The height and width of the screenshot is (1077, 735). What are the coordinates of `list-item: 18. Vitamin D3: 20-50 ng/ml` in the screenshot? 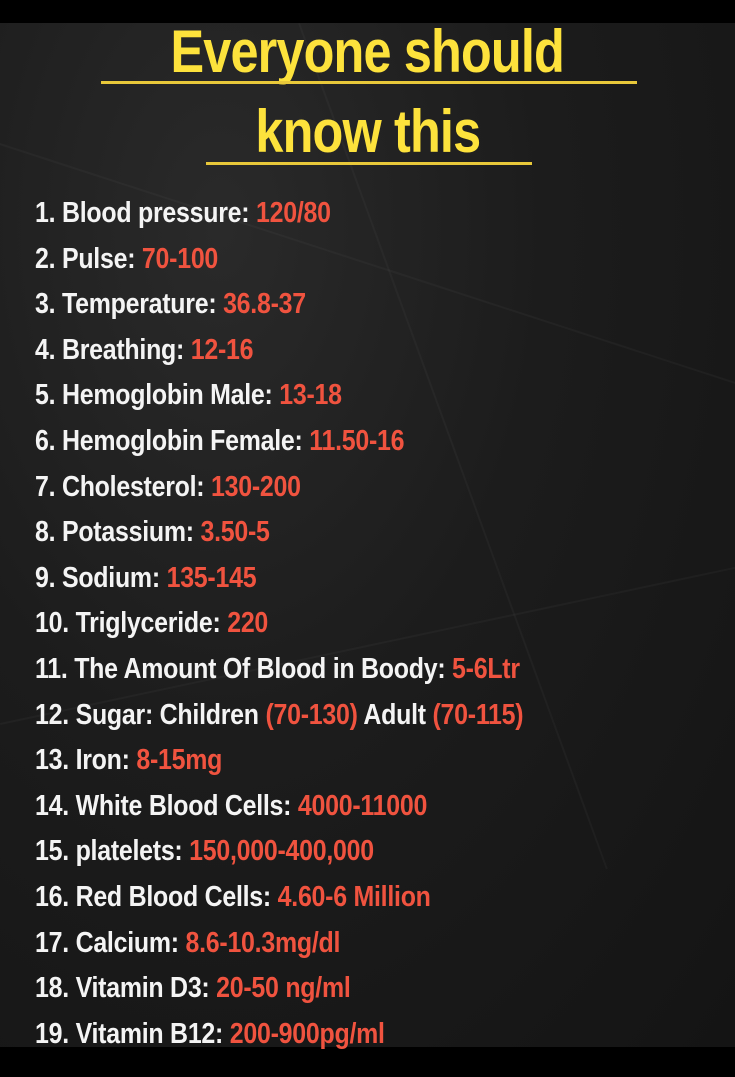 It's located at (279, 989).